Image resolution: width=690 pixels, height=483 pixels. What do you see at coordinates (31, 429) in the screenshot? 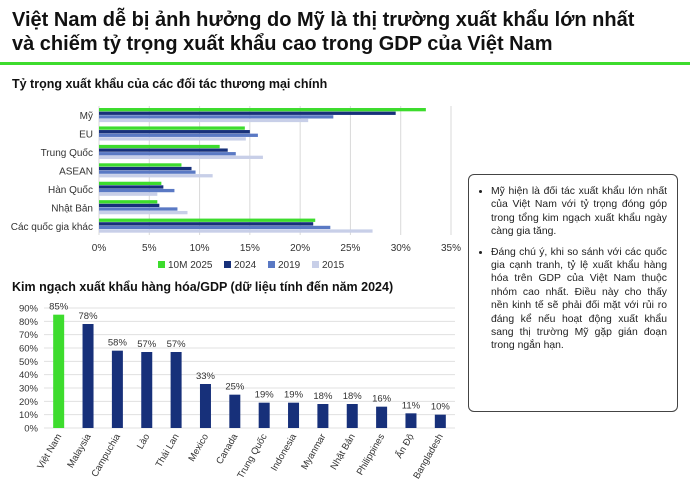
I see `y-tick-label: 0%` at bounding box center [31, 429].